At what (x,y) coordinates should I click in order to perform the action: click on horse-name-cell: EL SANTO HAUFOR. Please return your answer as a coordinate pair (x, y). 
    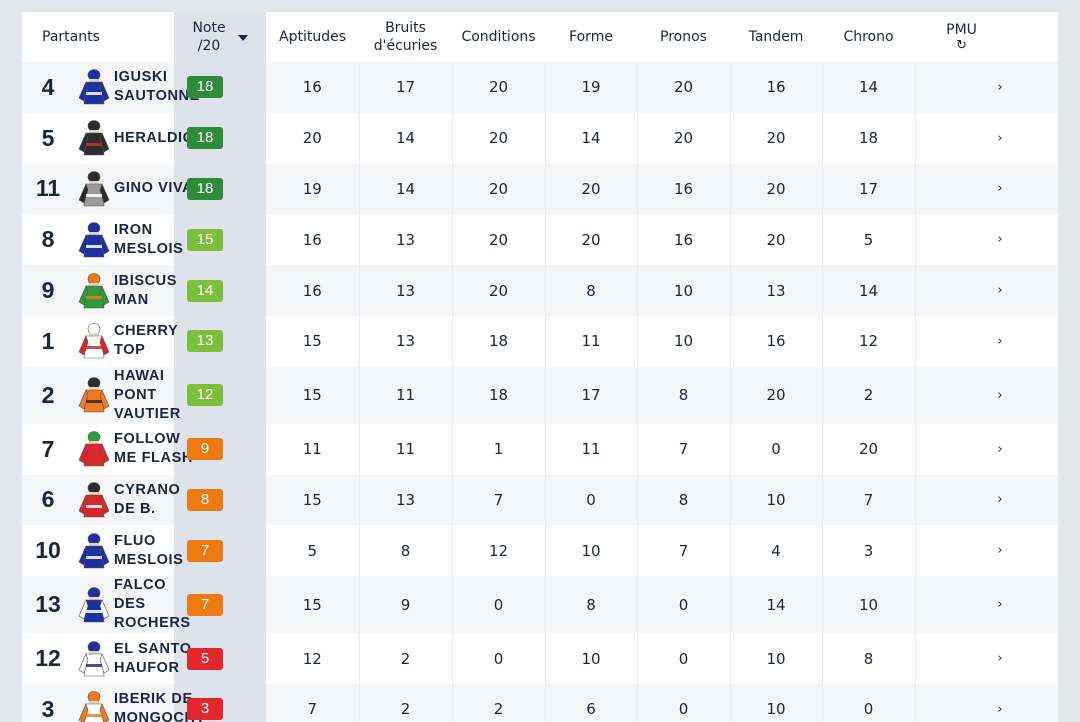
    Looking at the image, I should click on (152, 658).